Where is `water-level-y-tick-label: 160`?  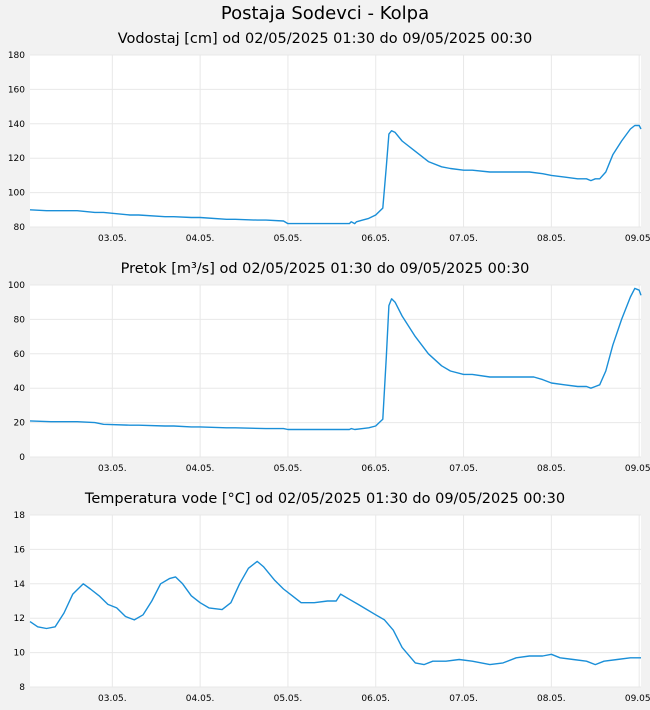
water-level-y-tick-label: 160 is located at coordinates (16, 90).